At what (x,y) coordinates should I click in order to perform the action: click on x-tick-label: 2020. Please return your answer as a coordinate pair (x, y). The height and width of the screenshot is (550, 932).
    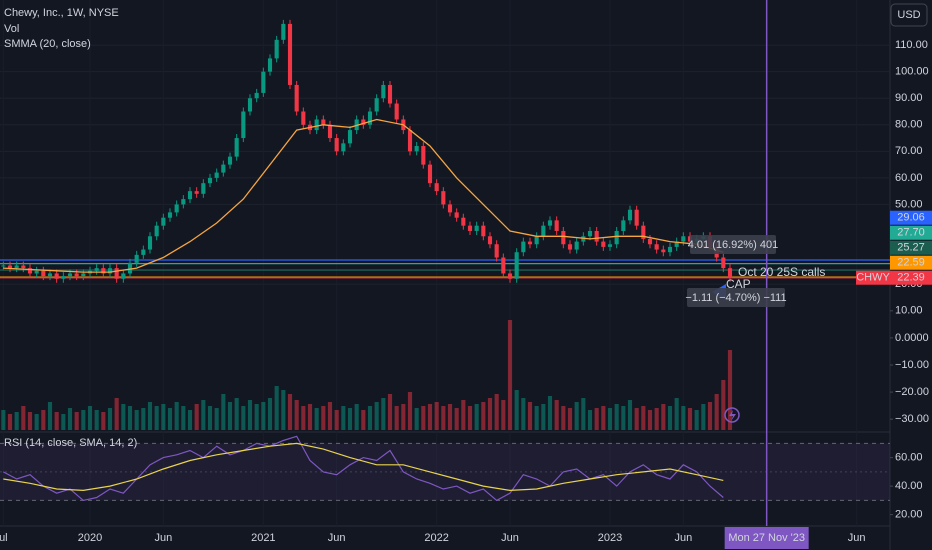
    Looking at the image, I should click on (90, 538).